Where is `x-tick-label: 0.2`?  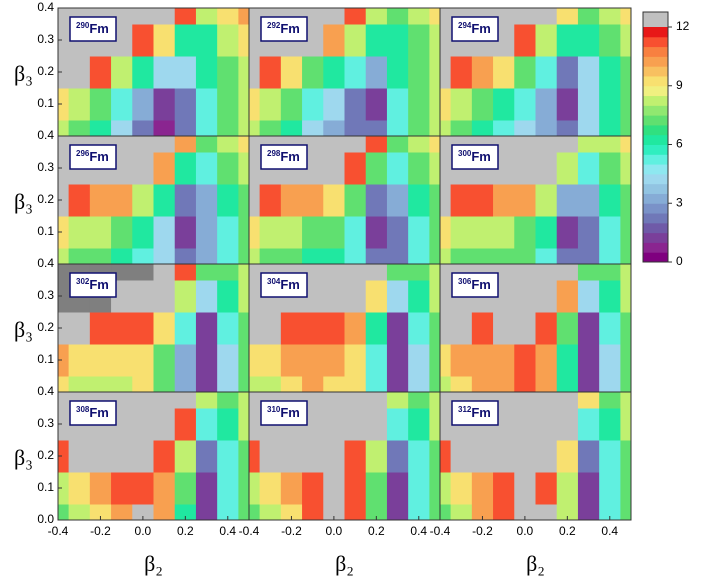 x-tick-label: 0.2 is located at coordinates (185, 531).